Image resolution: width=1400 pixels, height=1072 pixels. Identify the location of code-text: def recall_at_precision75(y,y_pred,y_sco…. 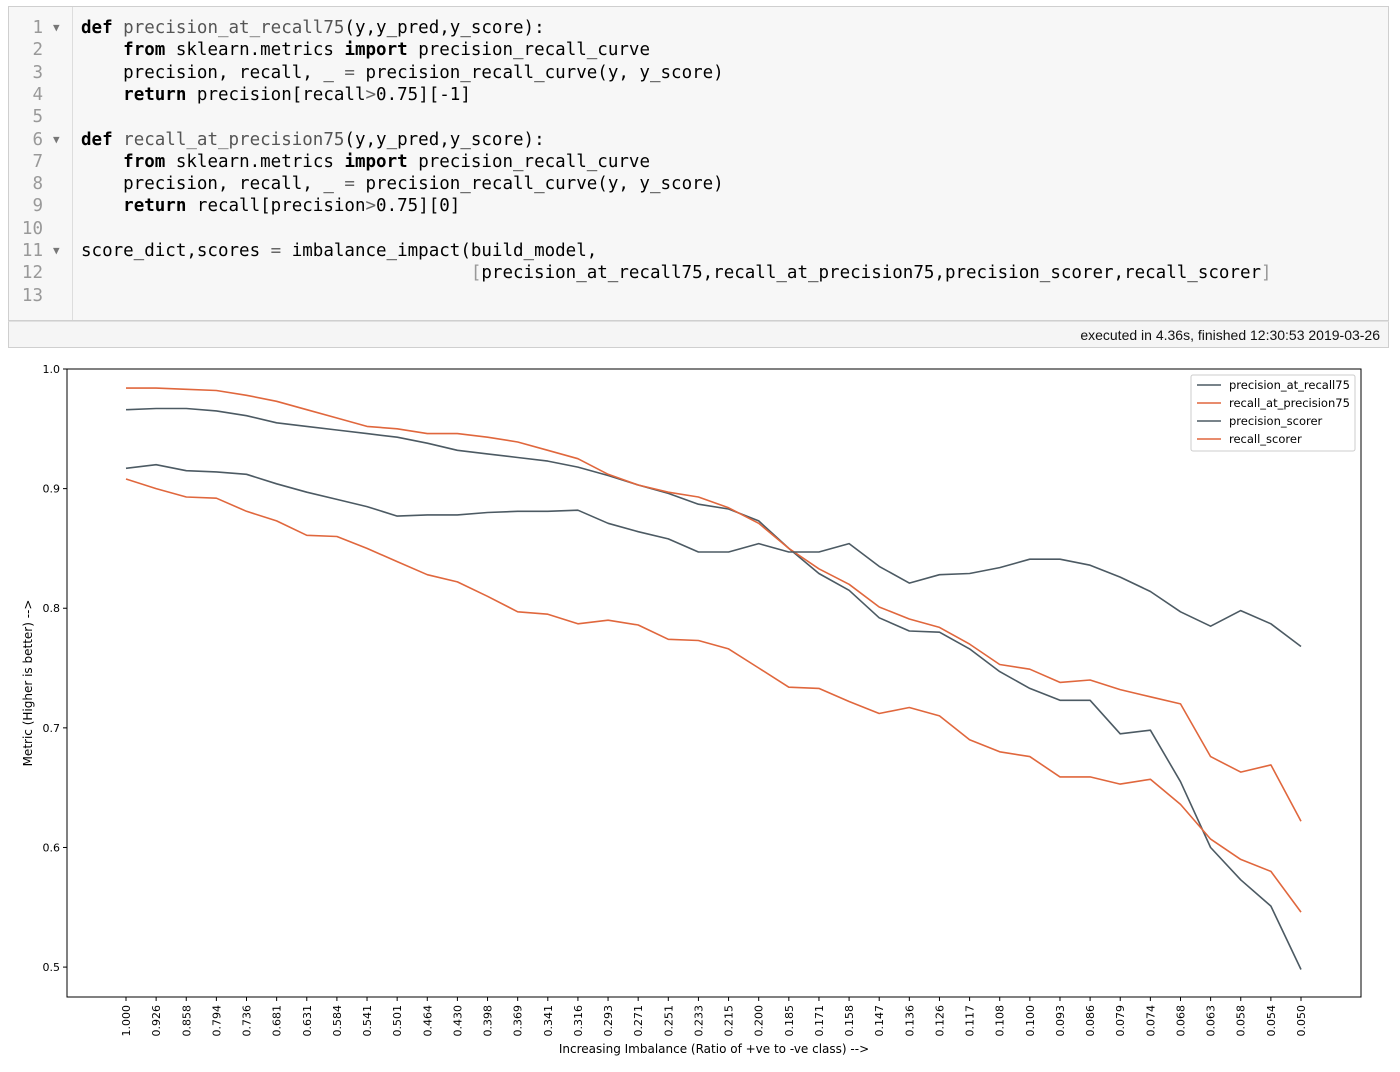
(313, 139).